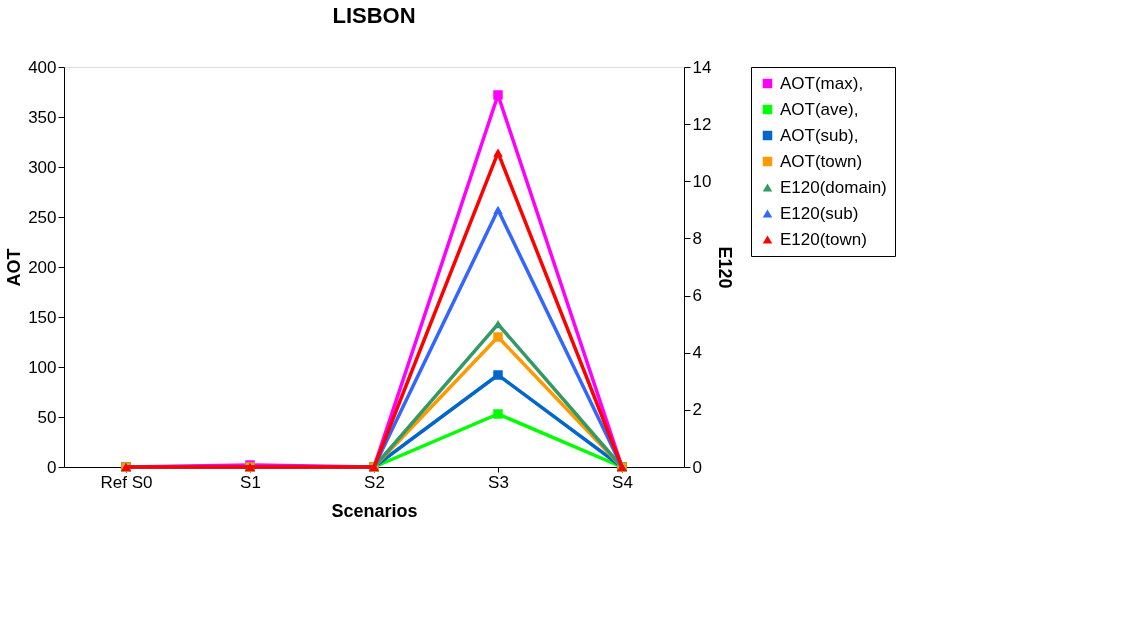 The height and width of the screenshot is (631, 1147). Describe the element at coordinates (42, 67) in the screenshot. I see `y-tick-label: 400` at that location.